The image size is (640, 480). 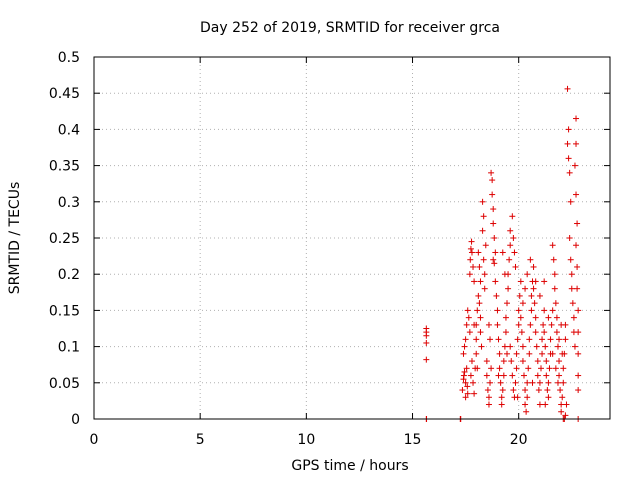 What do you see at coordinates (15, 238) in the screenshot?
I see `y-axis-title: SRMTID / TECUs` at bounding box center [15, 238].